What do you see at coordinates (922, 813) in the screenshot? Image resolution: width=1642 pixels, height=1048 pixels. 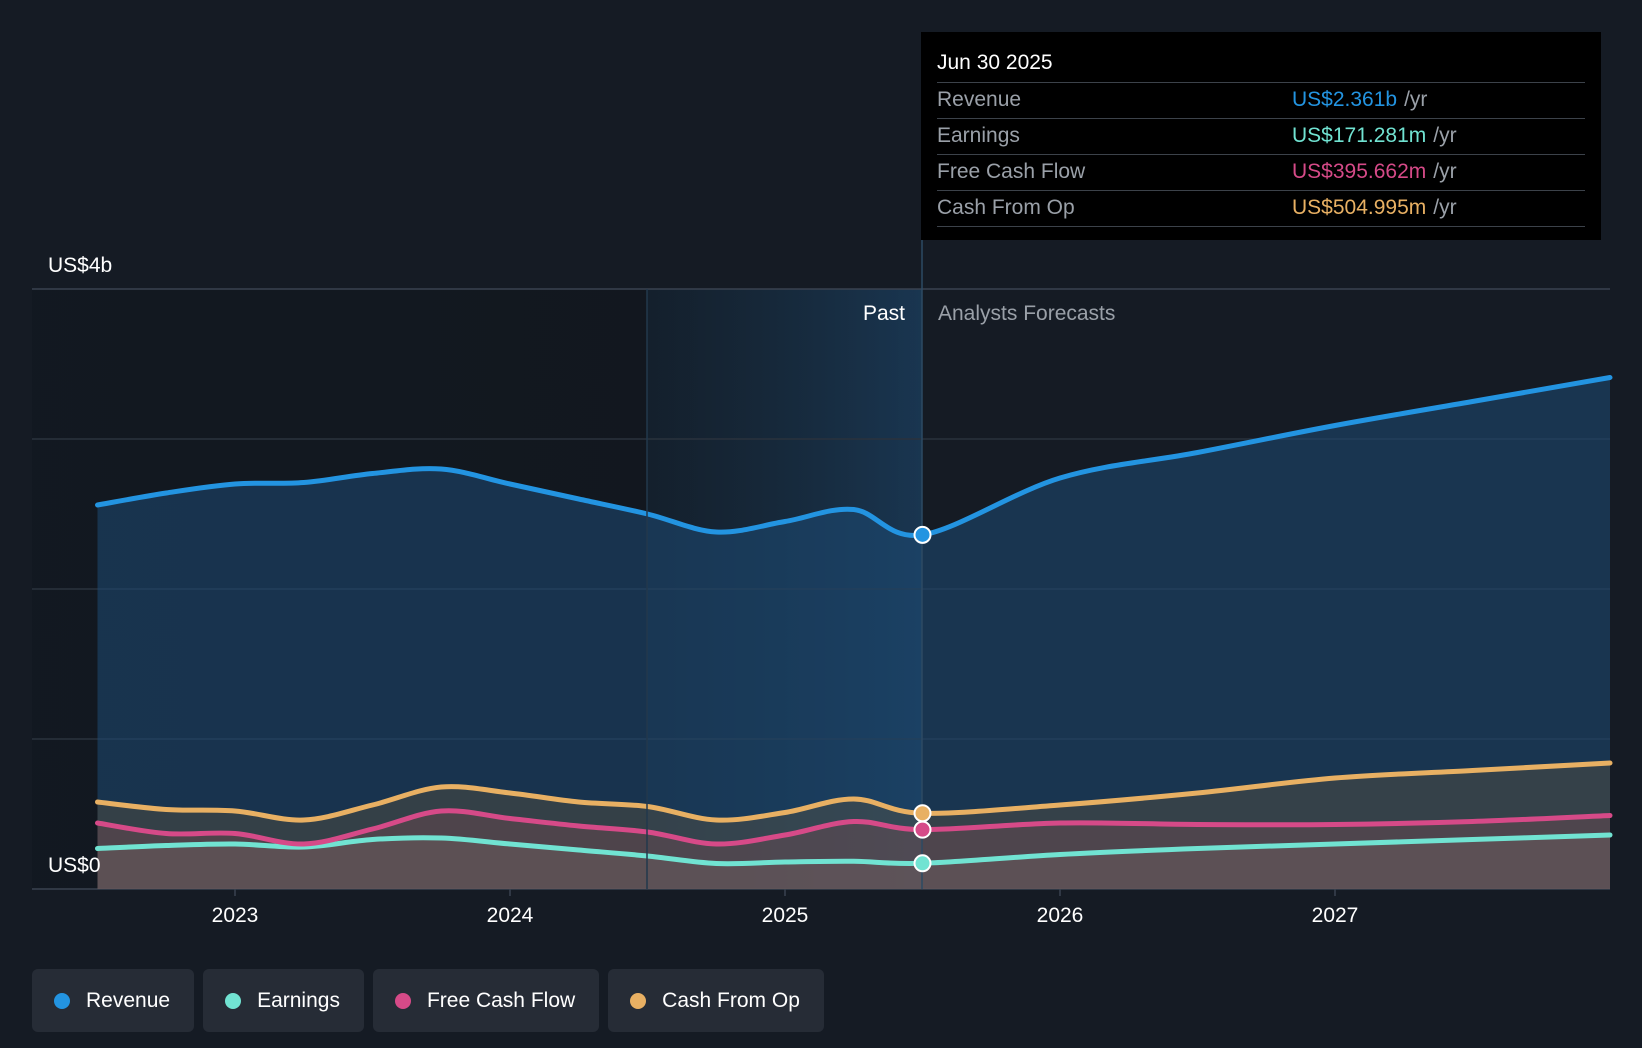 I see `cash-from-op-marker` at bounding box center [922, 813].